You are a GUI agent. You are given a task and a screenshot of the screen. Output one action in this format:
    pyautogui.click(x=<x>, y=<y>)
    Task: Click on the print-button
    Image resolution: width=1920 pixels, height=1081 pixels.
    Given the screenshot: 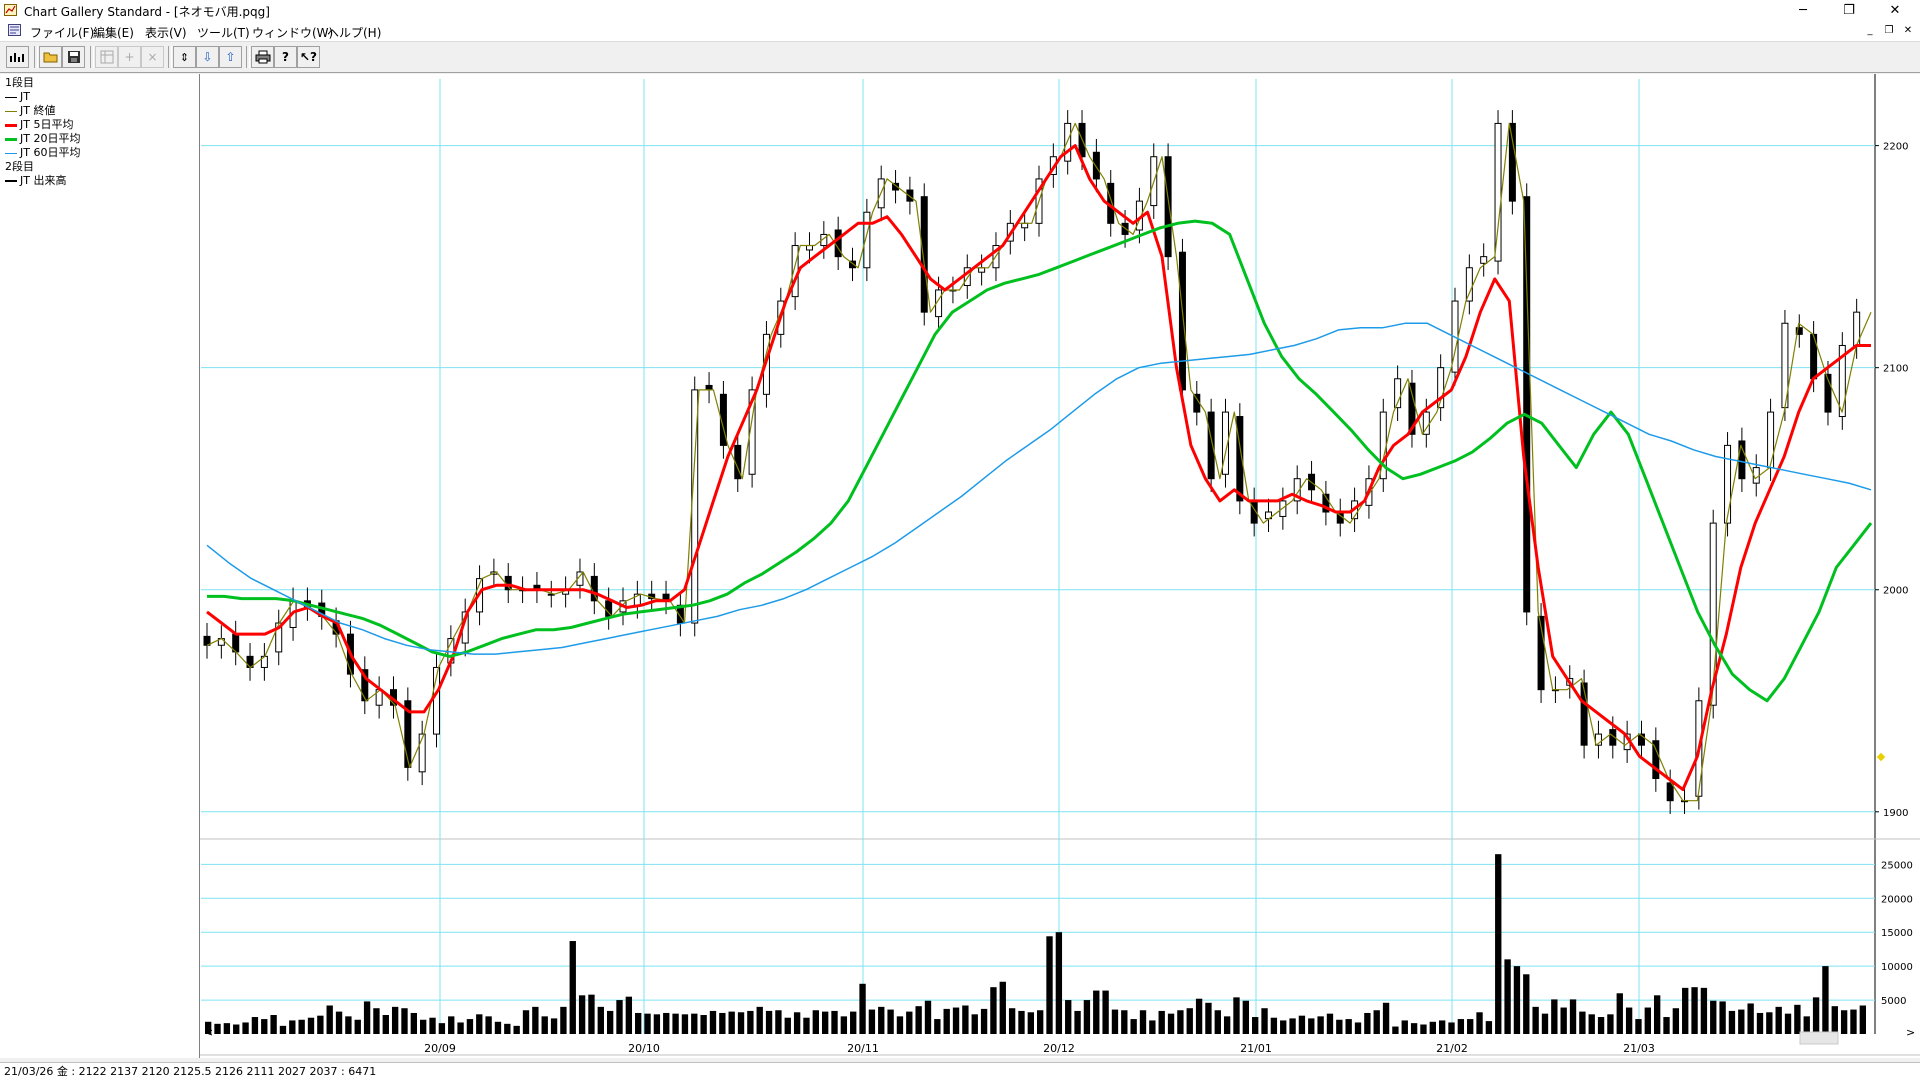 What is the action you would take?
    pyautogui.click(x=262, y=57)
    